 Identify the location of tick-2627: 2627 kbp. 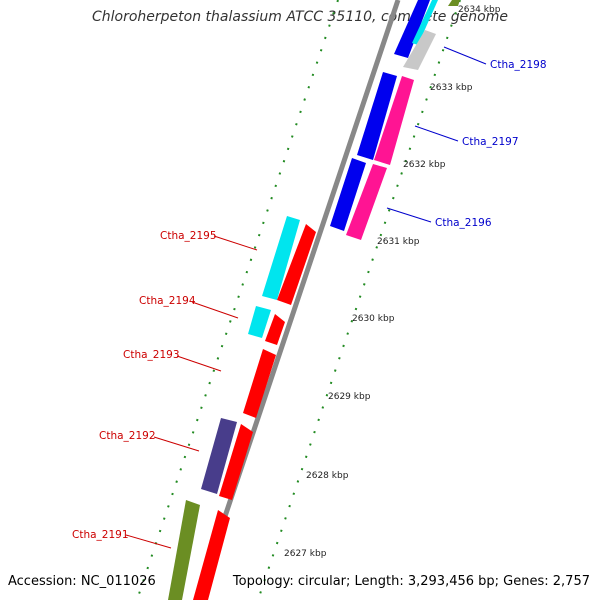
(305, 554).